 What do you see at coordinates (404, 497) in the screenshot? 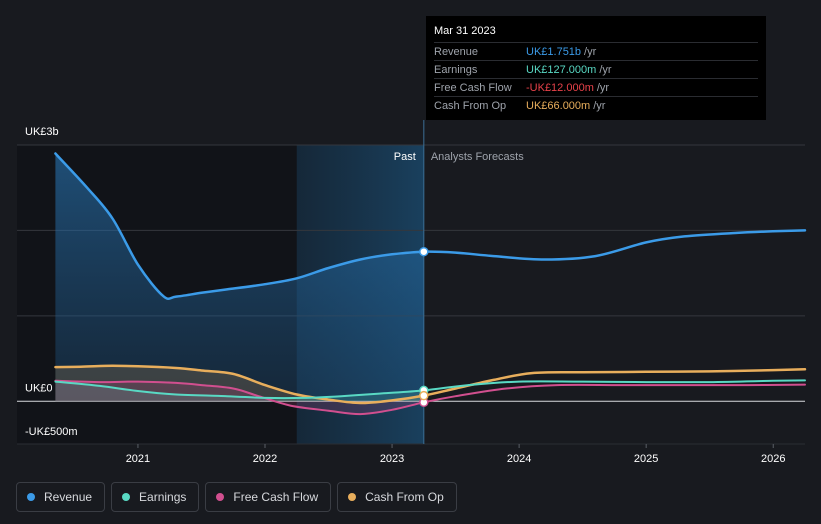
I see `legend-label: Cash From Op` at bounding box center [404, 497].